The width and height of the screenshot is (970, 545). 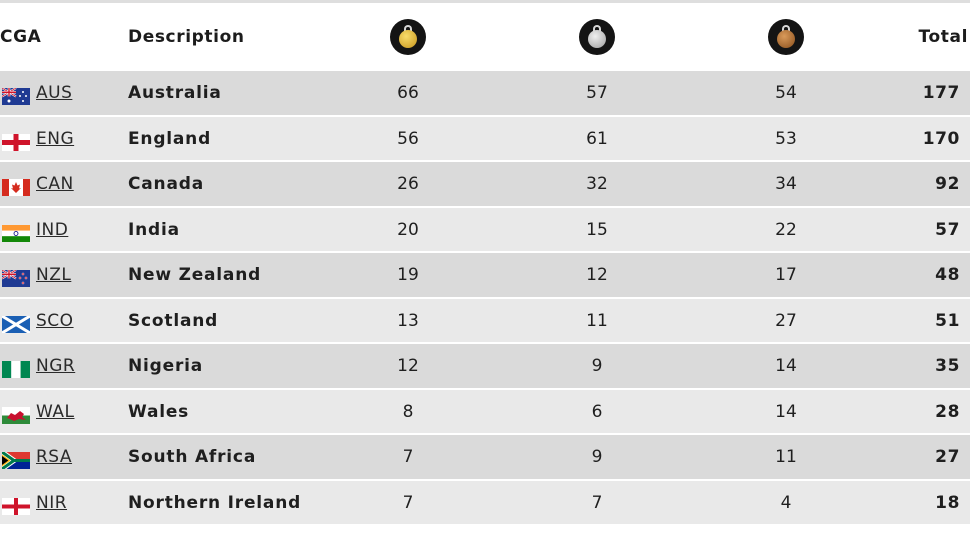 What do you see at coordinates (408, 411) in the screenshot?
I see `gold-count: 8` at bounding box center [408, 411].